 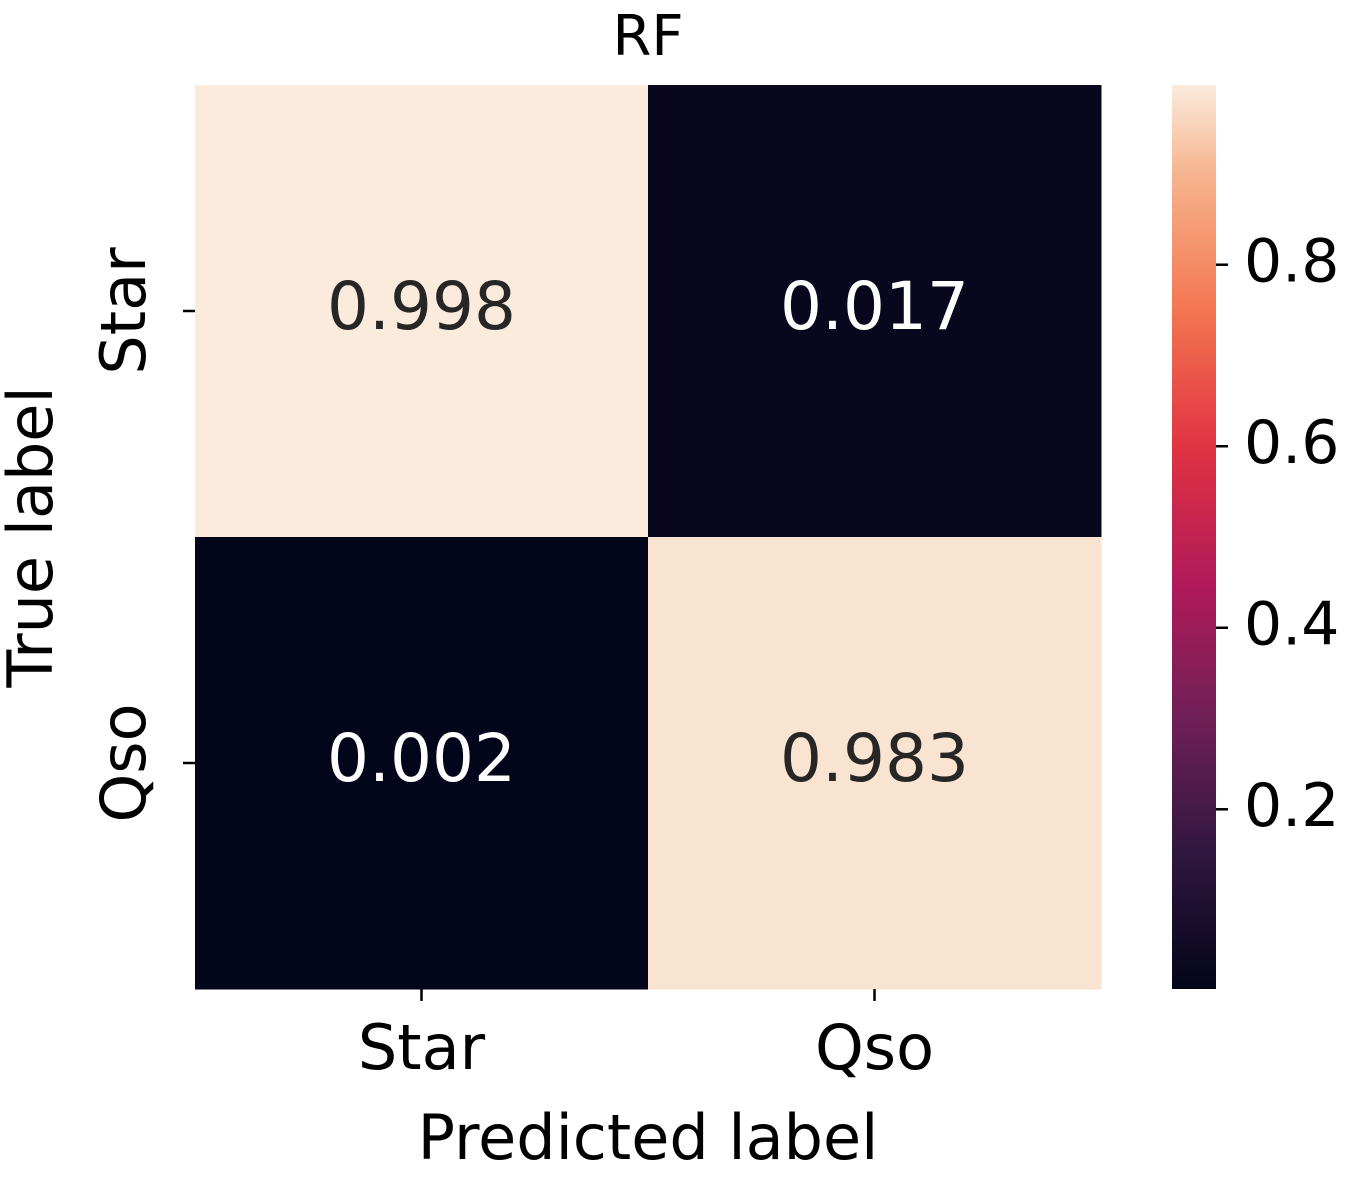 What do you see at coordinates (1291, 624) in the screenshot?
I see `colorbar-tick-label: 0.4` at bounding box center [1291, 624].